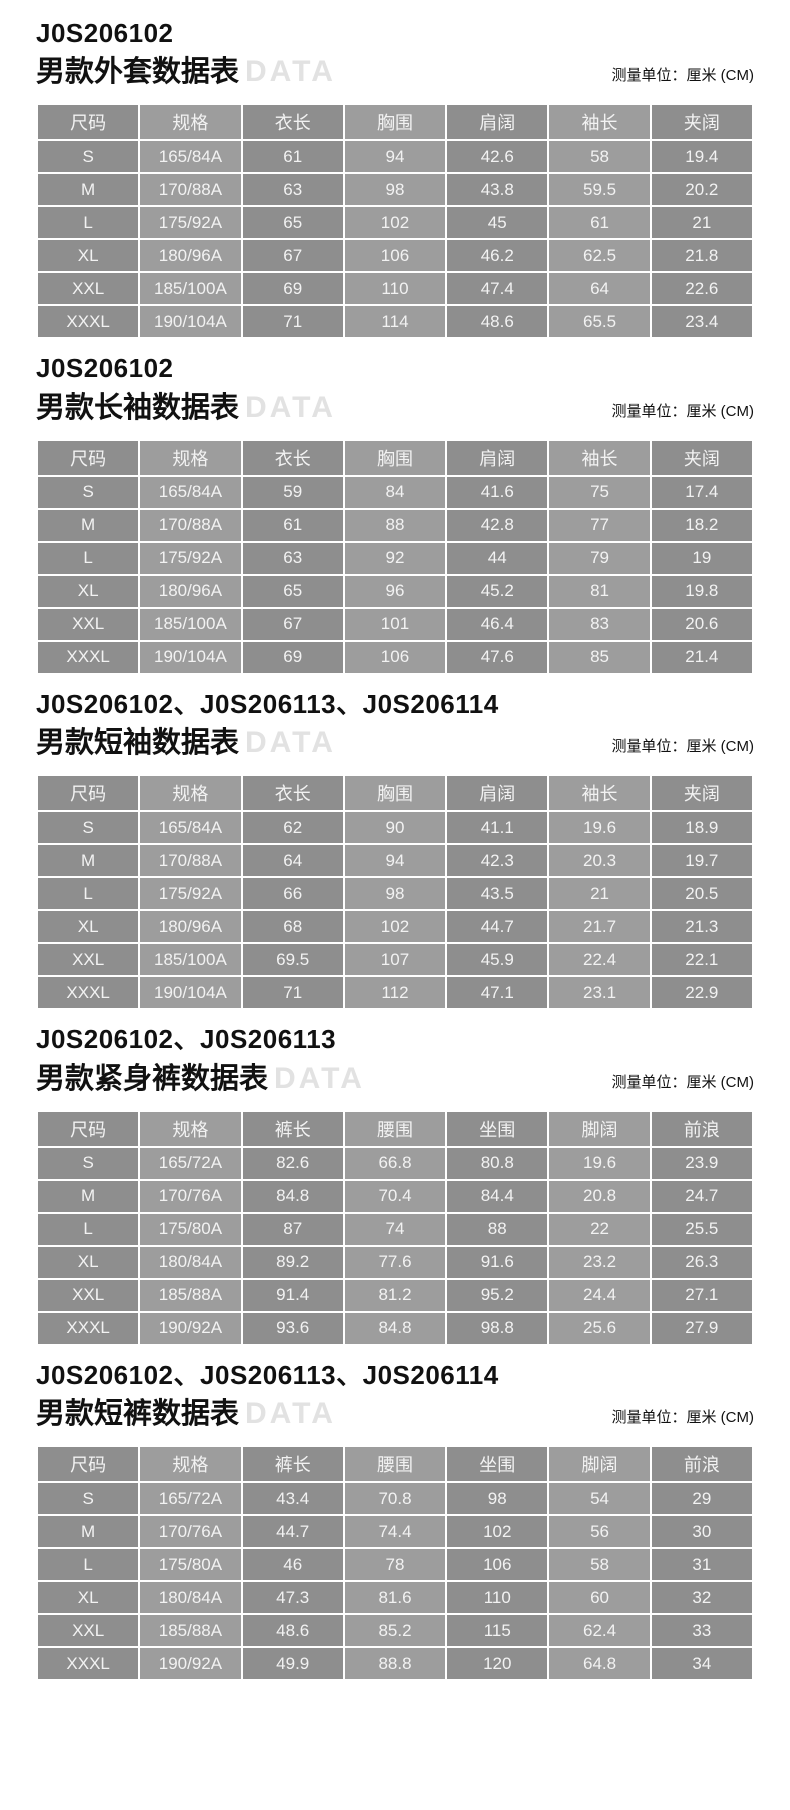 The image size is (790, 1810). What do you see at coordinates (497, 492) in the screenshot?
I see `measurement-cell: 41.6` at bounding box center [497, 492].